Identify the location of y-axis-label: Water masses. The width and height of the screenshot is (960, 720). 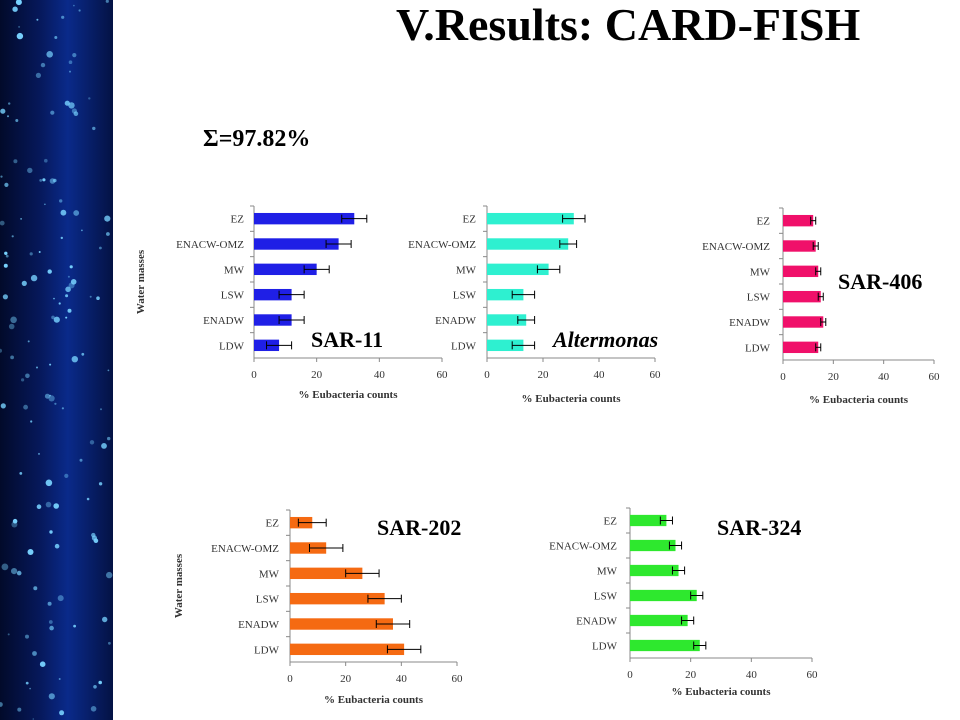
(179, 585).